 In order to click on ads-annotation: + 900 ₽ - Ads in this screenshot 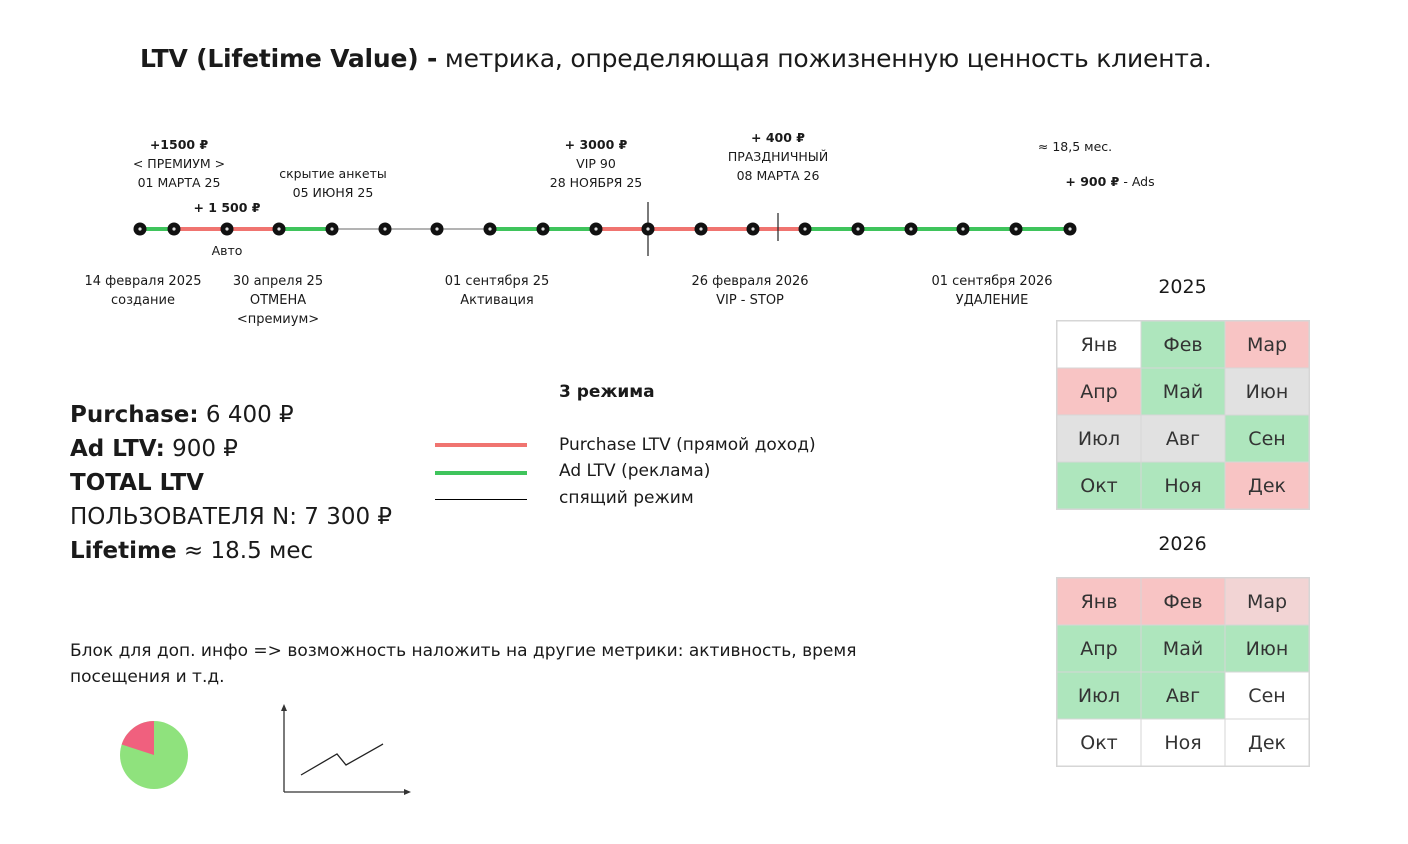, I will do `click(1110, 181)`.